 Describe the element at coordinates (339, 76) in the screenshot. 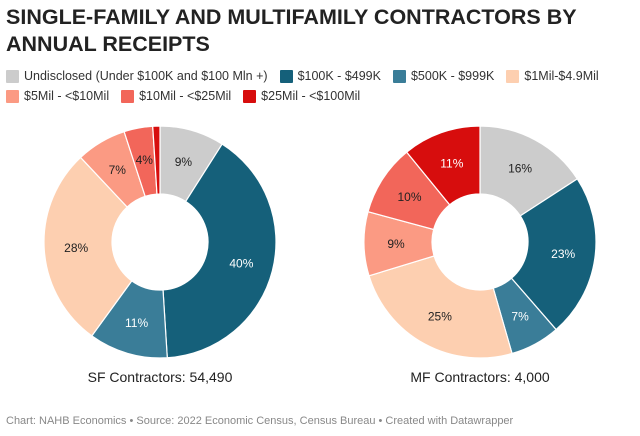

I see `legend-label: $100K - $499K` at that location.